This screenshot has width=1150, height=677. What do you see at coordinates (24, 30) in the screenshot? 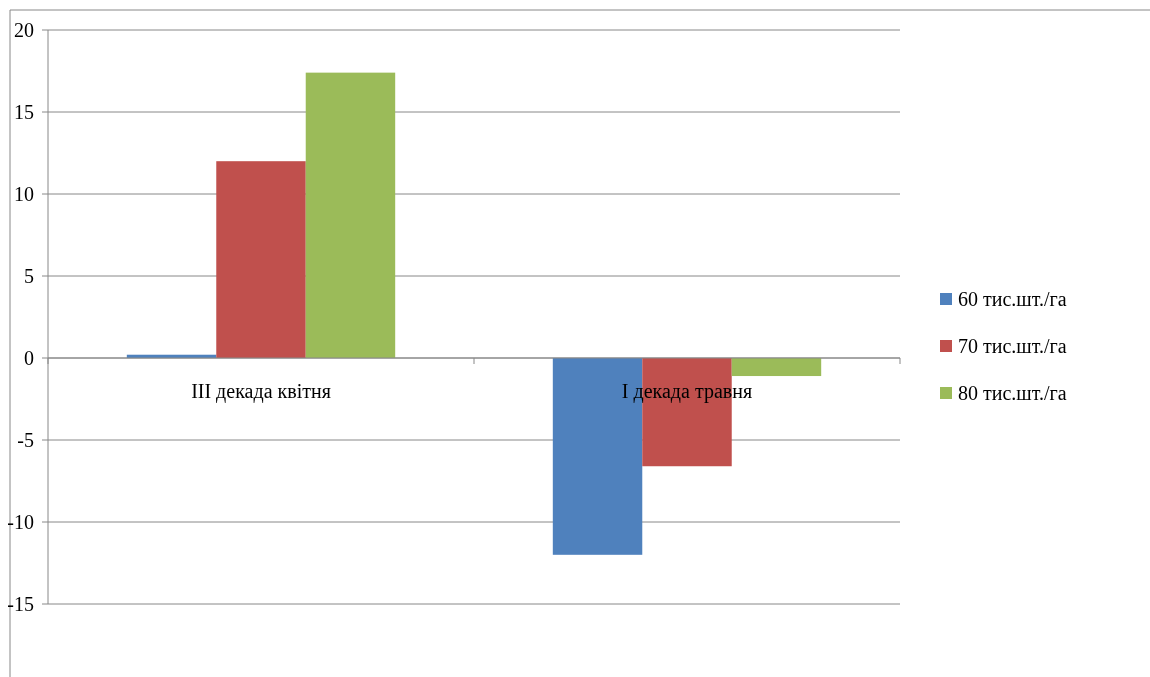
I see `y-tick-label: 20` at bounding box center [24, 30].